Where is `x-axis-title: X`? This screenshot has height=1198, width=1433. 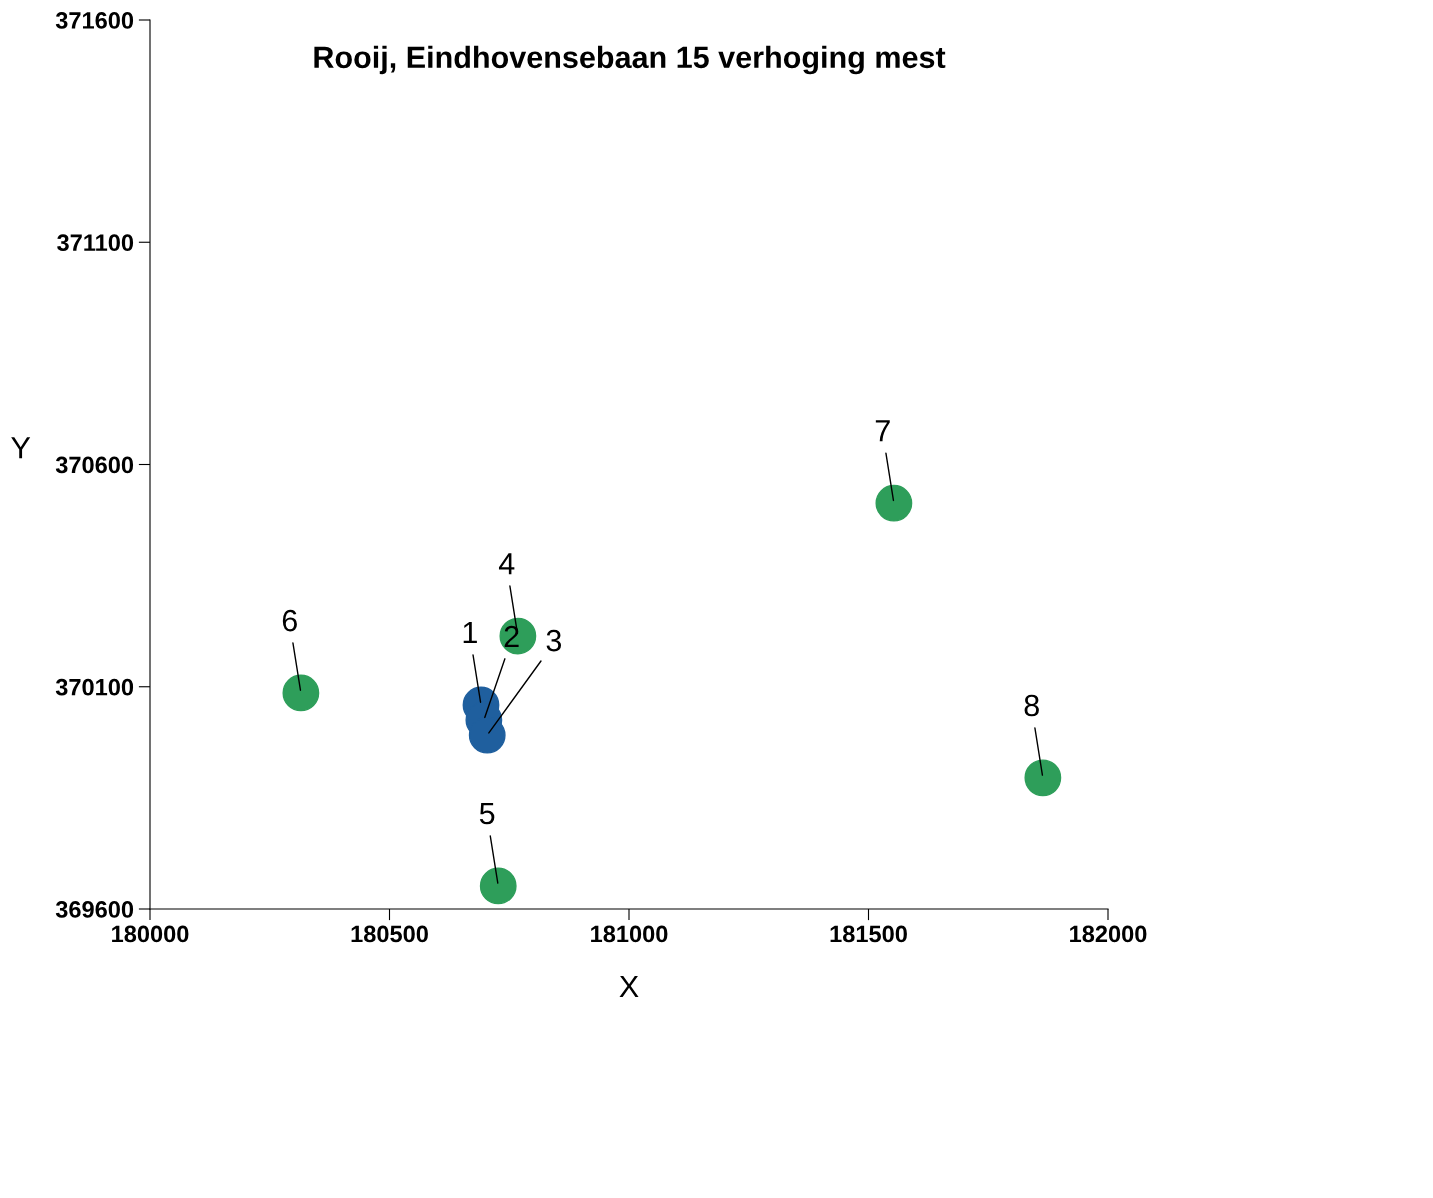 x-axis-title: X is located at coordinates (629, 986).